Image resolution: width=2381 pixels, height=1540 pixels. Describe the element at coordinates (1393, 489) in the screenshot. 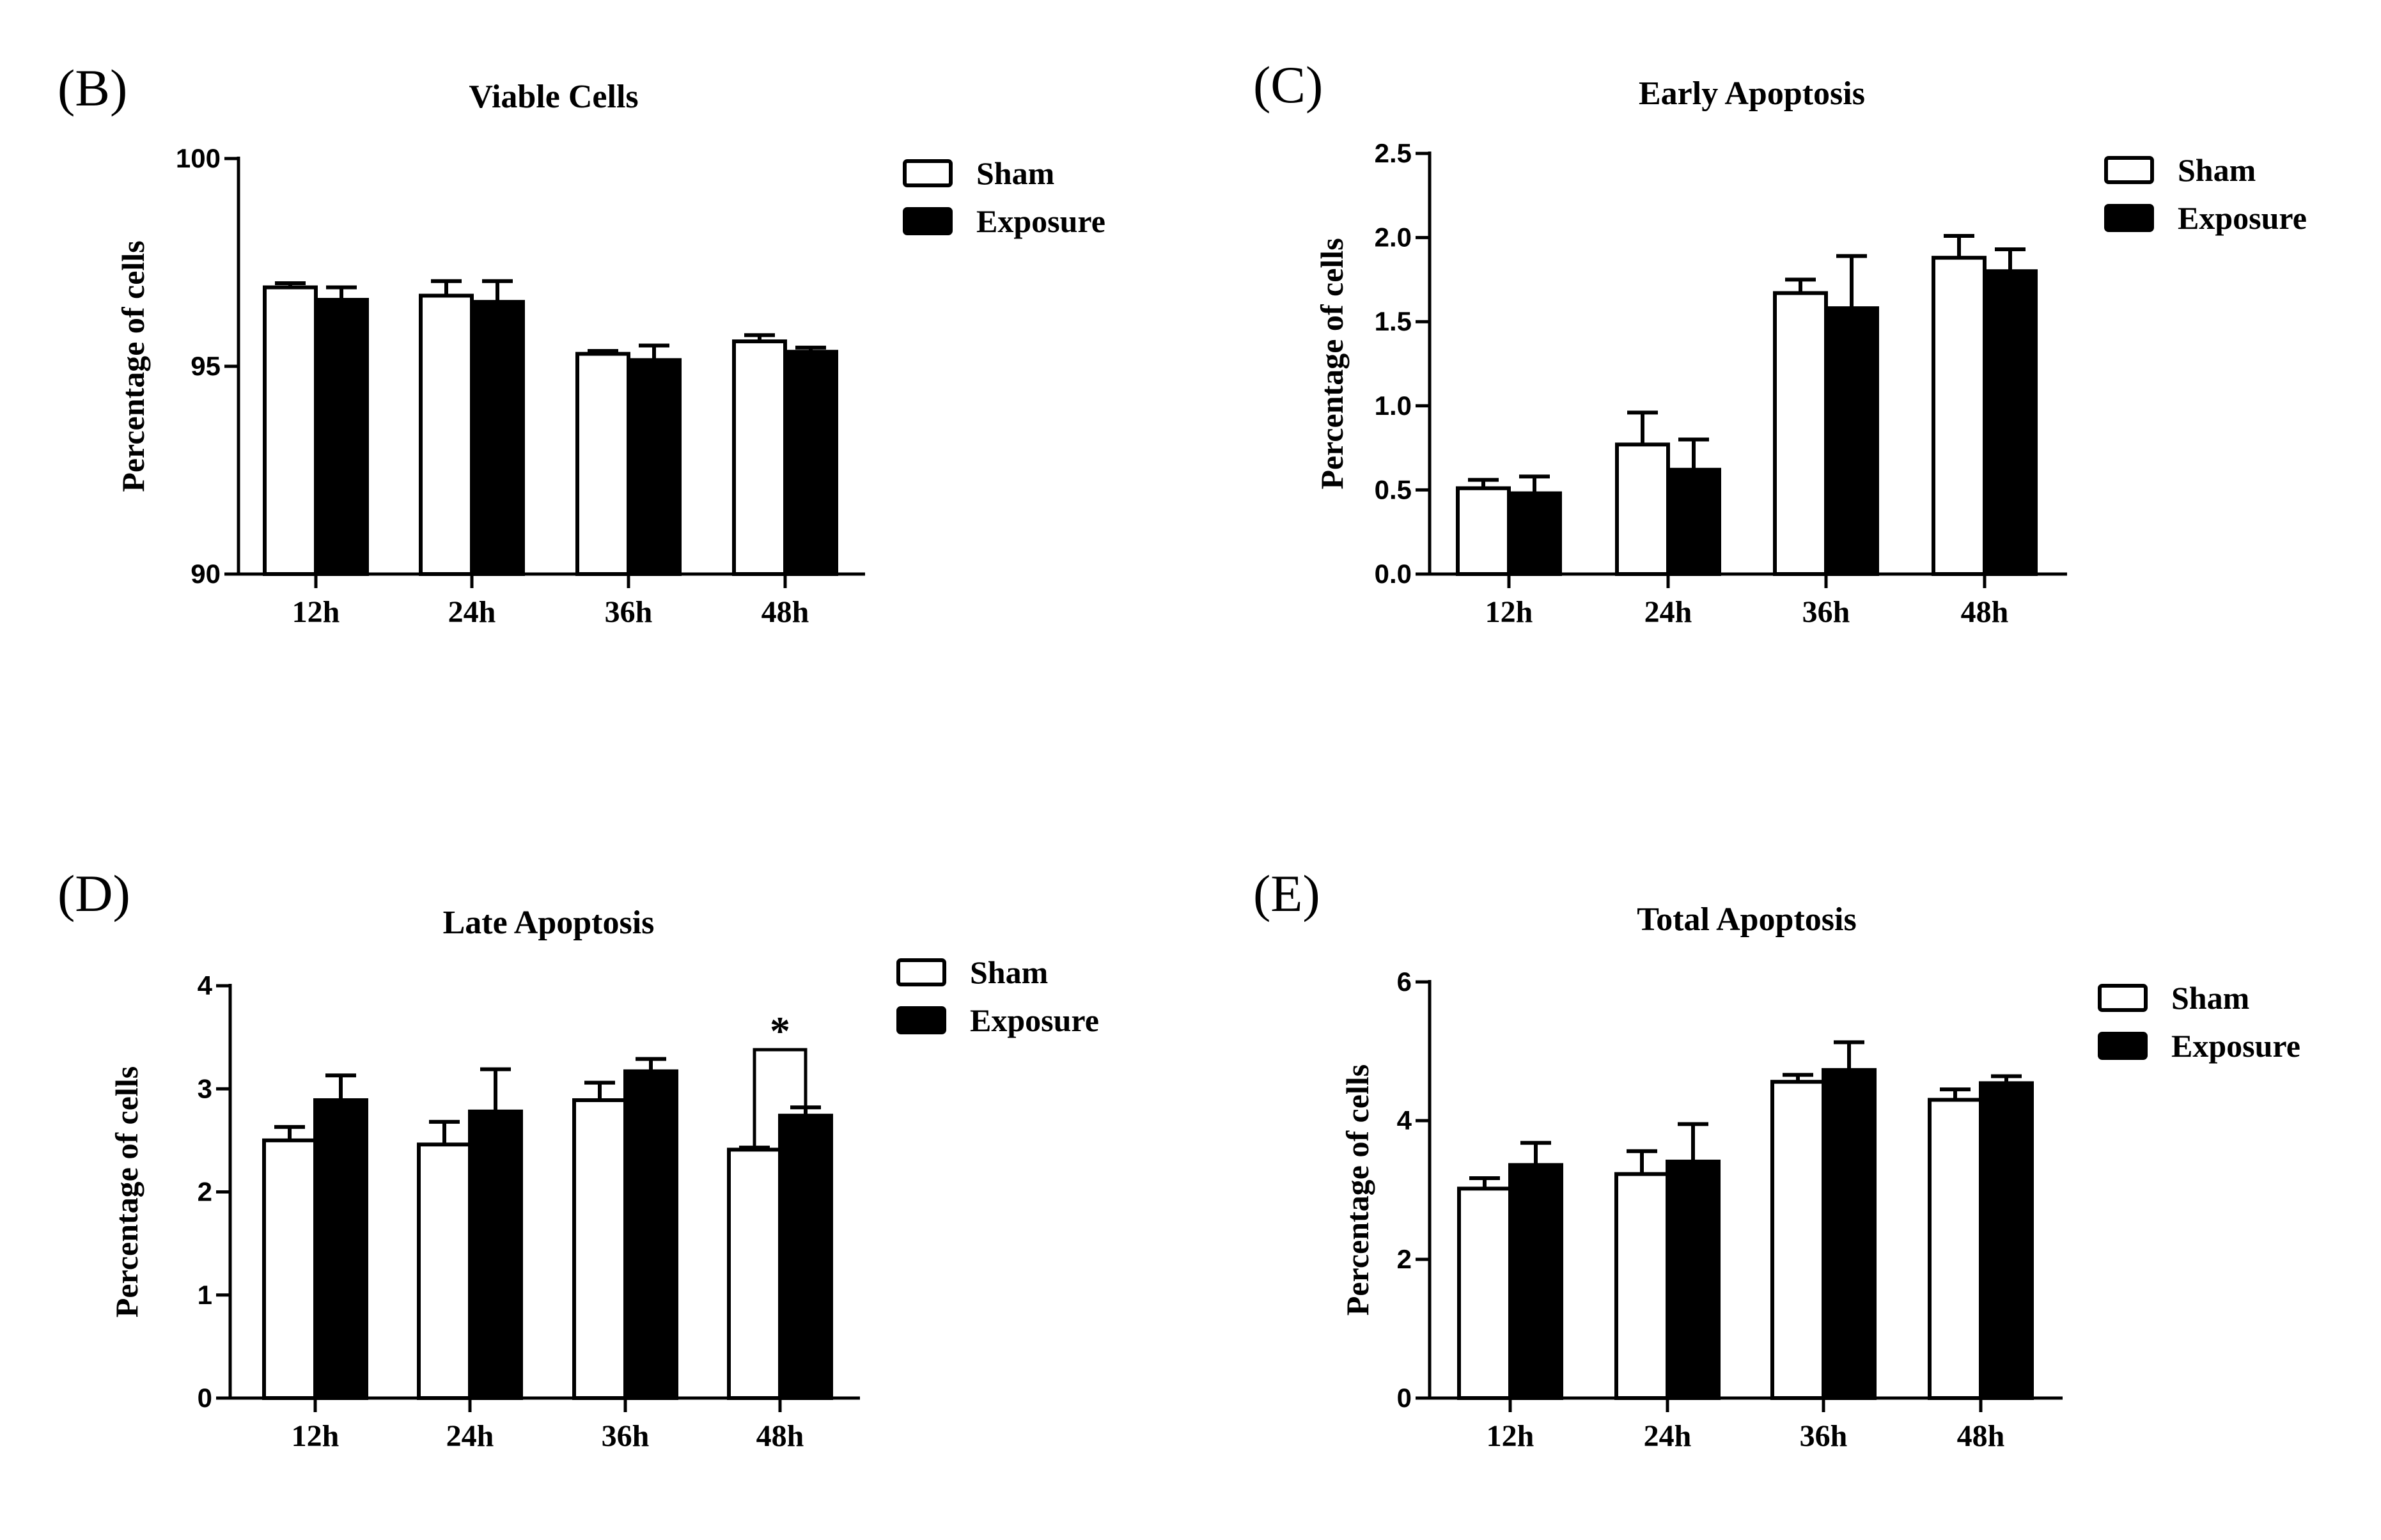

I see `y-tick-label: 0.5` at that location.